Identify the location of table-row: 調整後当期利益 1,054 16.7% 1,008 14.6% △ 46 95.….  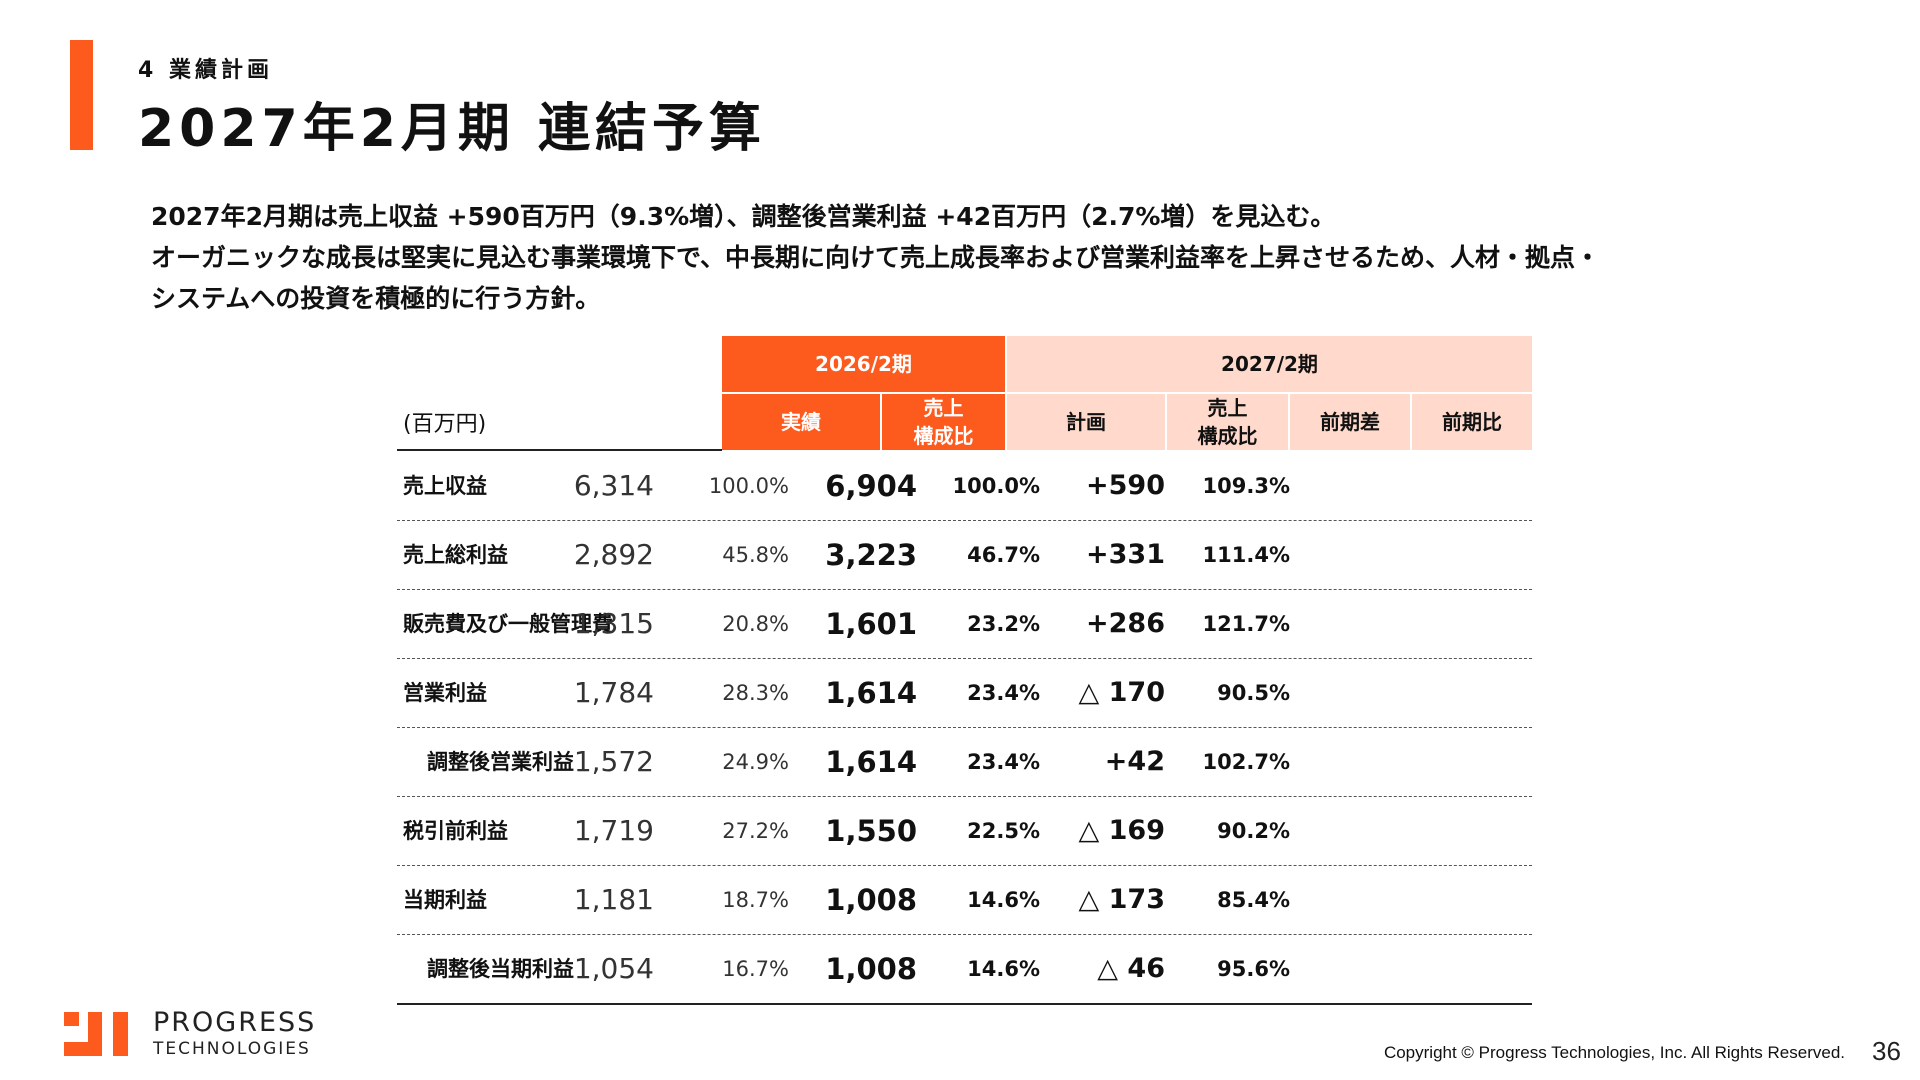
(964, 970).